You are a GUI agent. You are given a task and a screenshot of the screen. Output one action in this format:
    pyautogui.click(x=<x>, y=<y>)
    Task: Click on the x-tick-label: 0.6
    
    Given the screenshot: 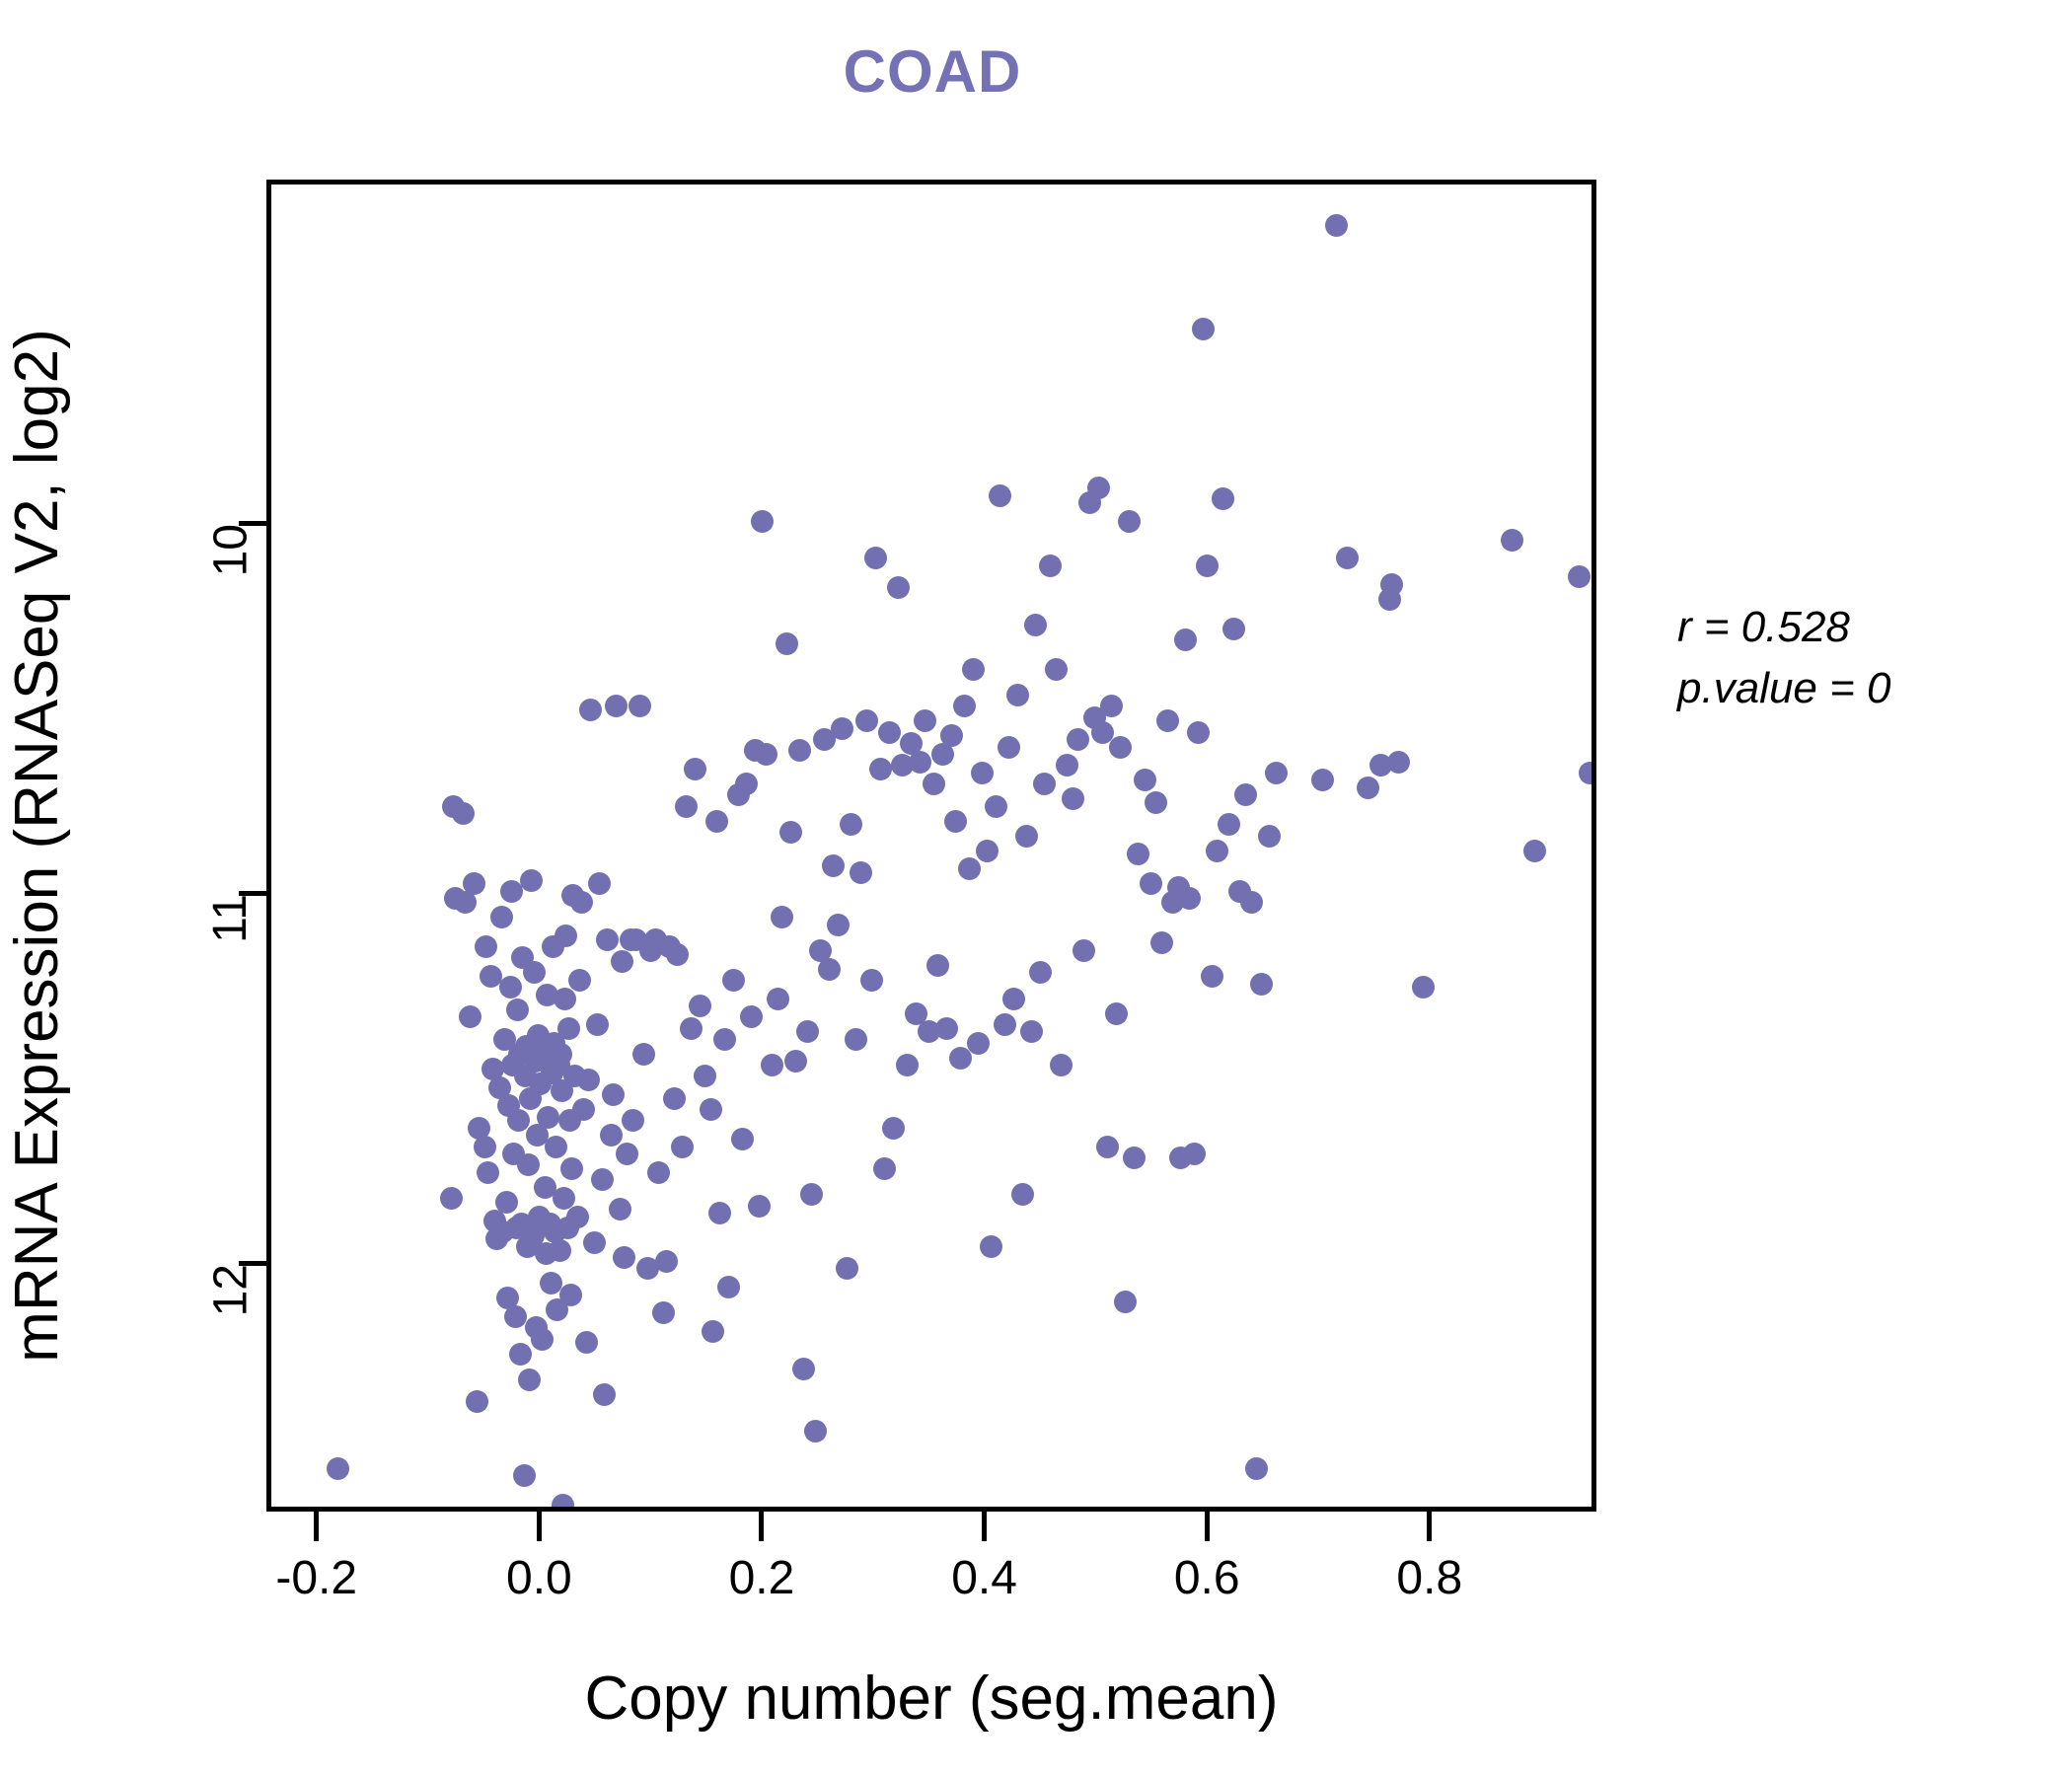 What is the action you would take?
    pyautogui.click(x=1207, y=1578)
    